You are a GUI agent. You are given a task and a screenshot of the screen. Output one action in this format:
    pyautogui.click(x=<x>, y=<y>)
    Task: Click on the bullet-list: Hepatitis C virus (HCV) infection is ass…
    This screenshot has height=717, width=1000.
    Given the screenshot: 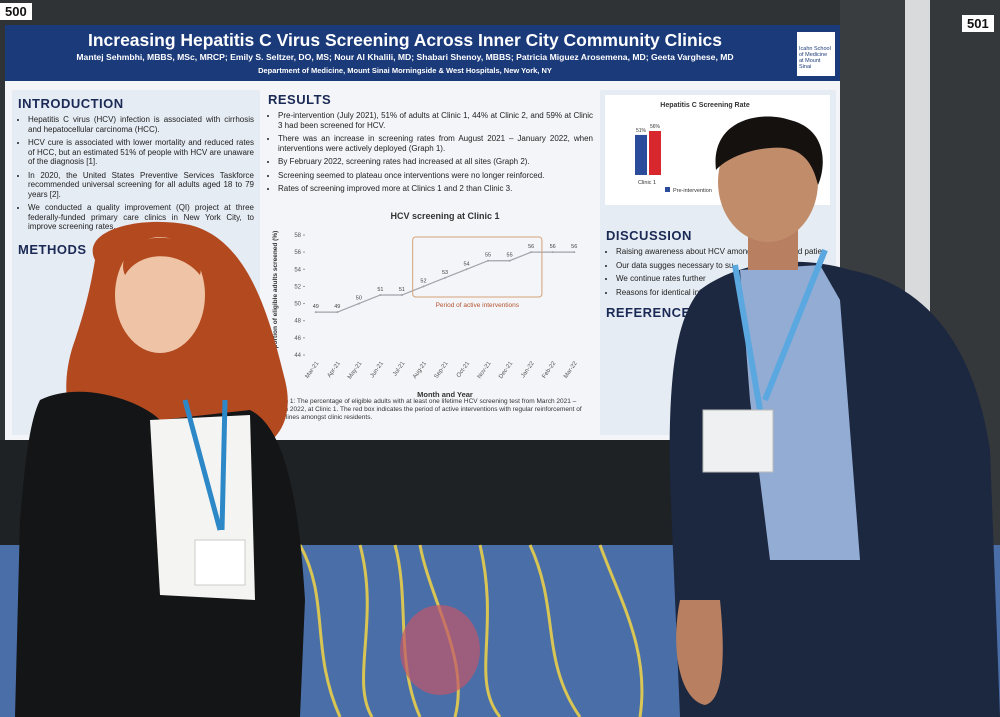 What is the action you would take?
    pyautogui.click(x=136, y=173)
    